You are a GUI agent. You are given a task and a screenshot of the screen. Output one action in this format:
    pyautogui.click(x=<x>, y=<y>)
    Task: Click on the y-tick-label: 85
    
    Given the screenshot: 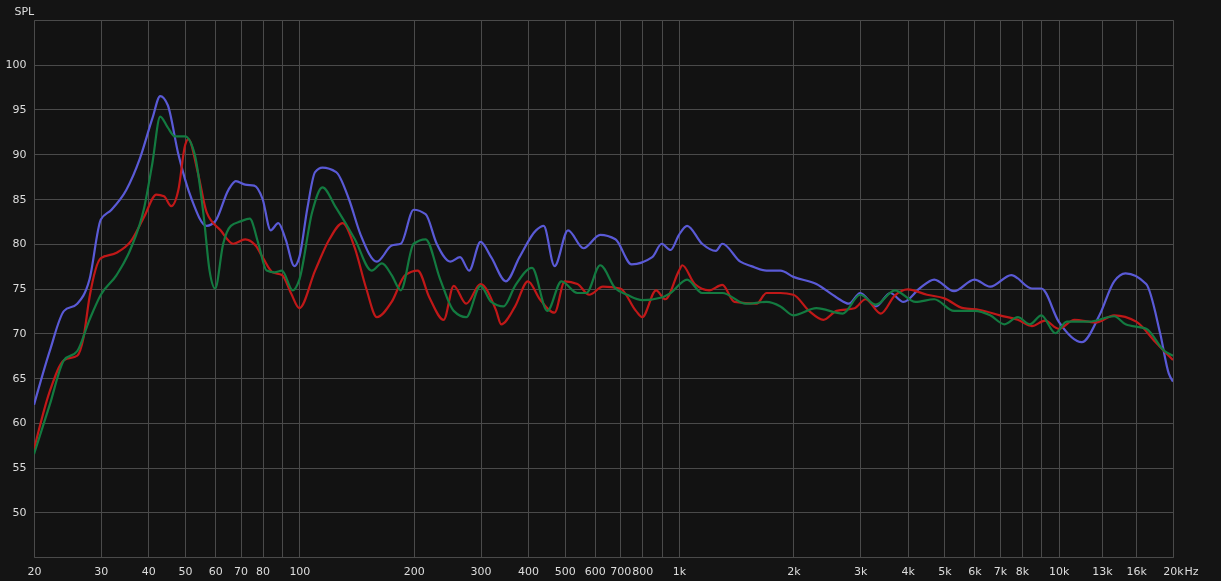 What is the action you would take?
    pyautogui.click(x=19, y=199)
    